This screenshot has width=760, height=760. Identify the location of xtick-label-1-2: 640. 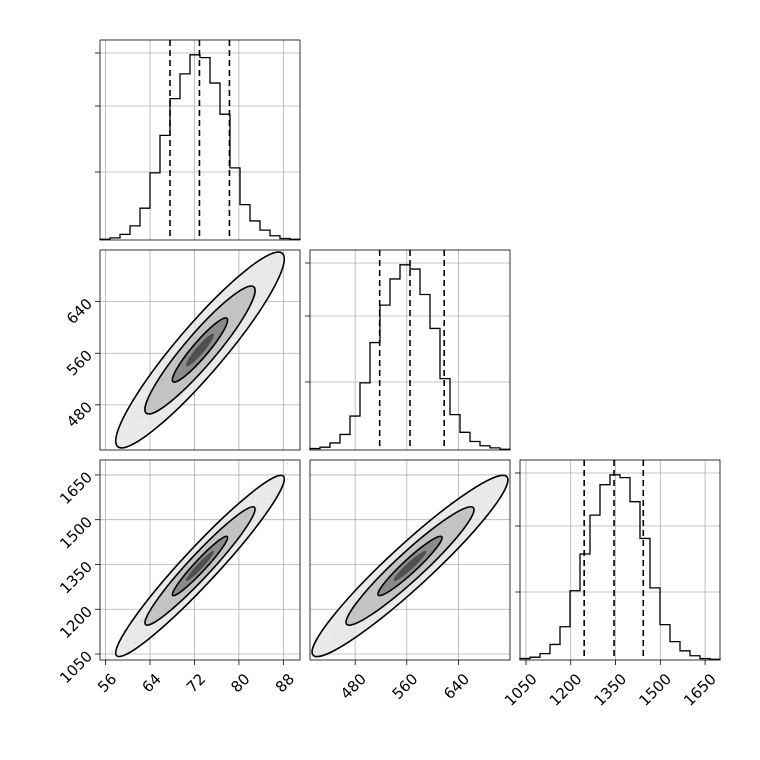
(456, 686).